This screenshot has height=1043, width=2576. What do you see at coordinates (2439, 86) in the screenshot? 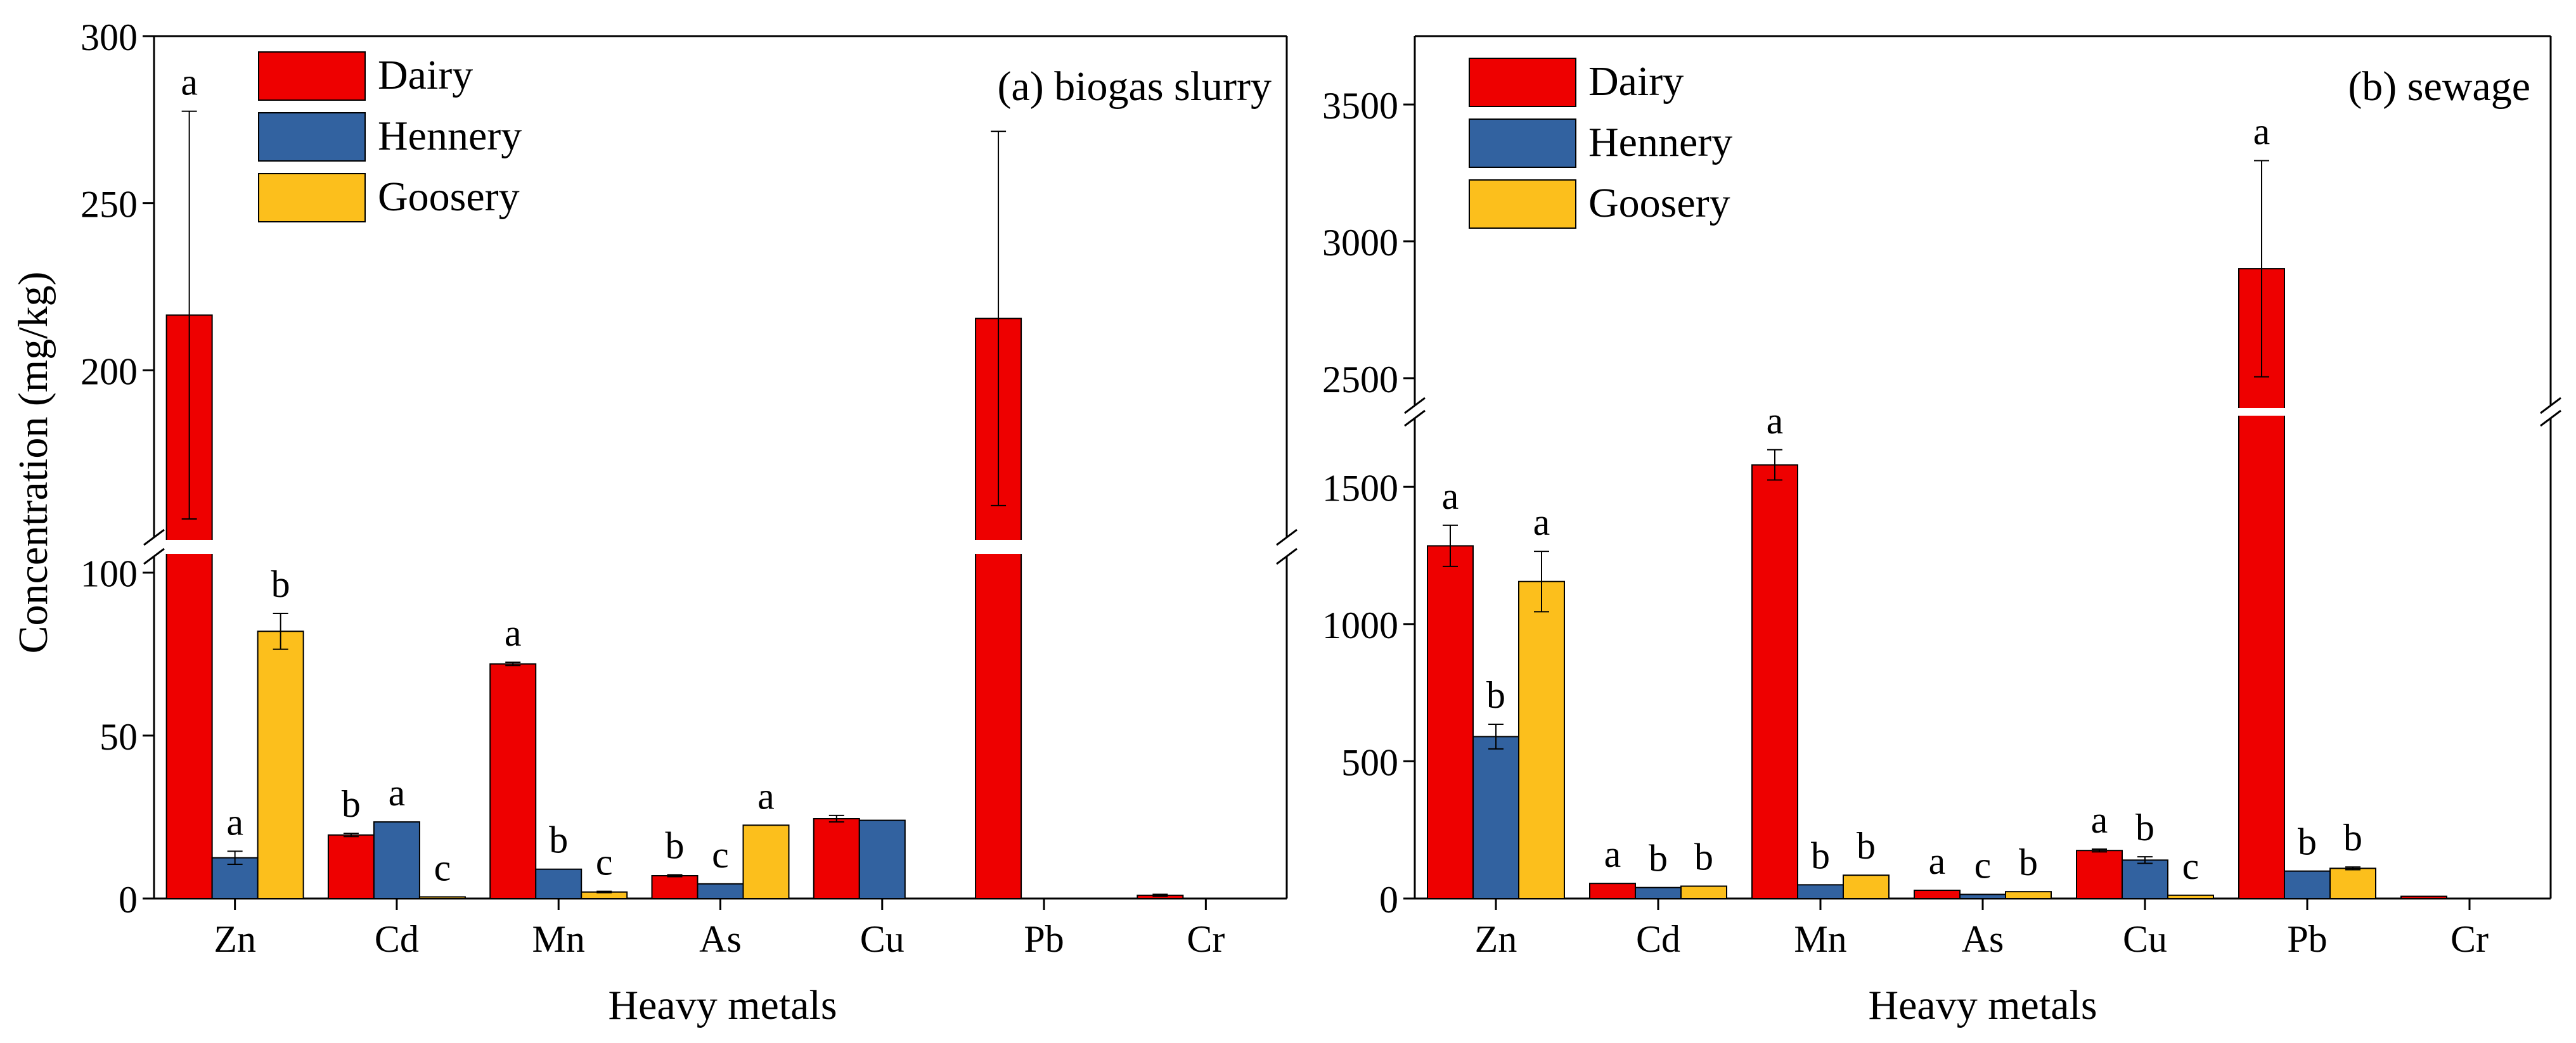
I see `panel-b-label: (b) sewage` at bounding box center [2439, 86].